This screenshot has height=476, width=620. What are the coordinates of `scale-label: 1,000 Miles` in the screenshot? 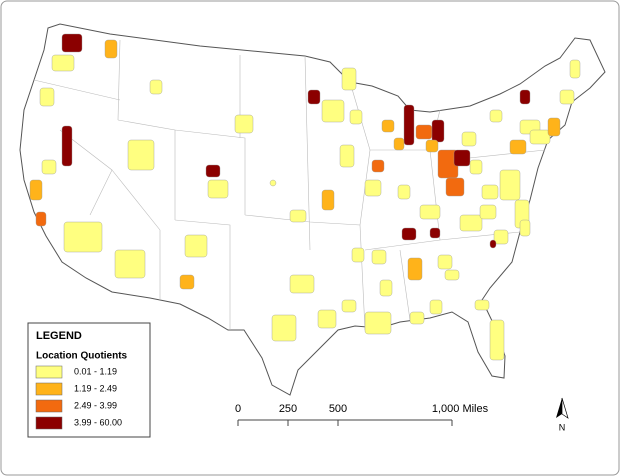 It's located at (460, 409).